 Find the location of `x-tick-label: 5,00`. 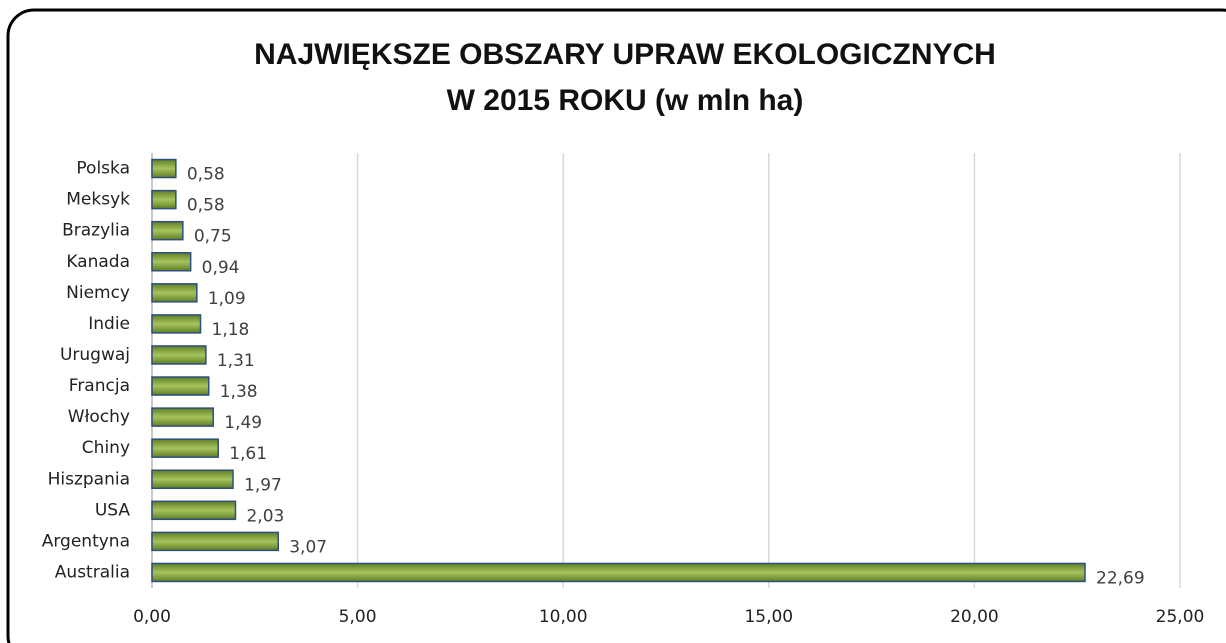

x-tick-label: 5,00 is located at coordinates (358, 617).